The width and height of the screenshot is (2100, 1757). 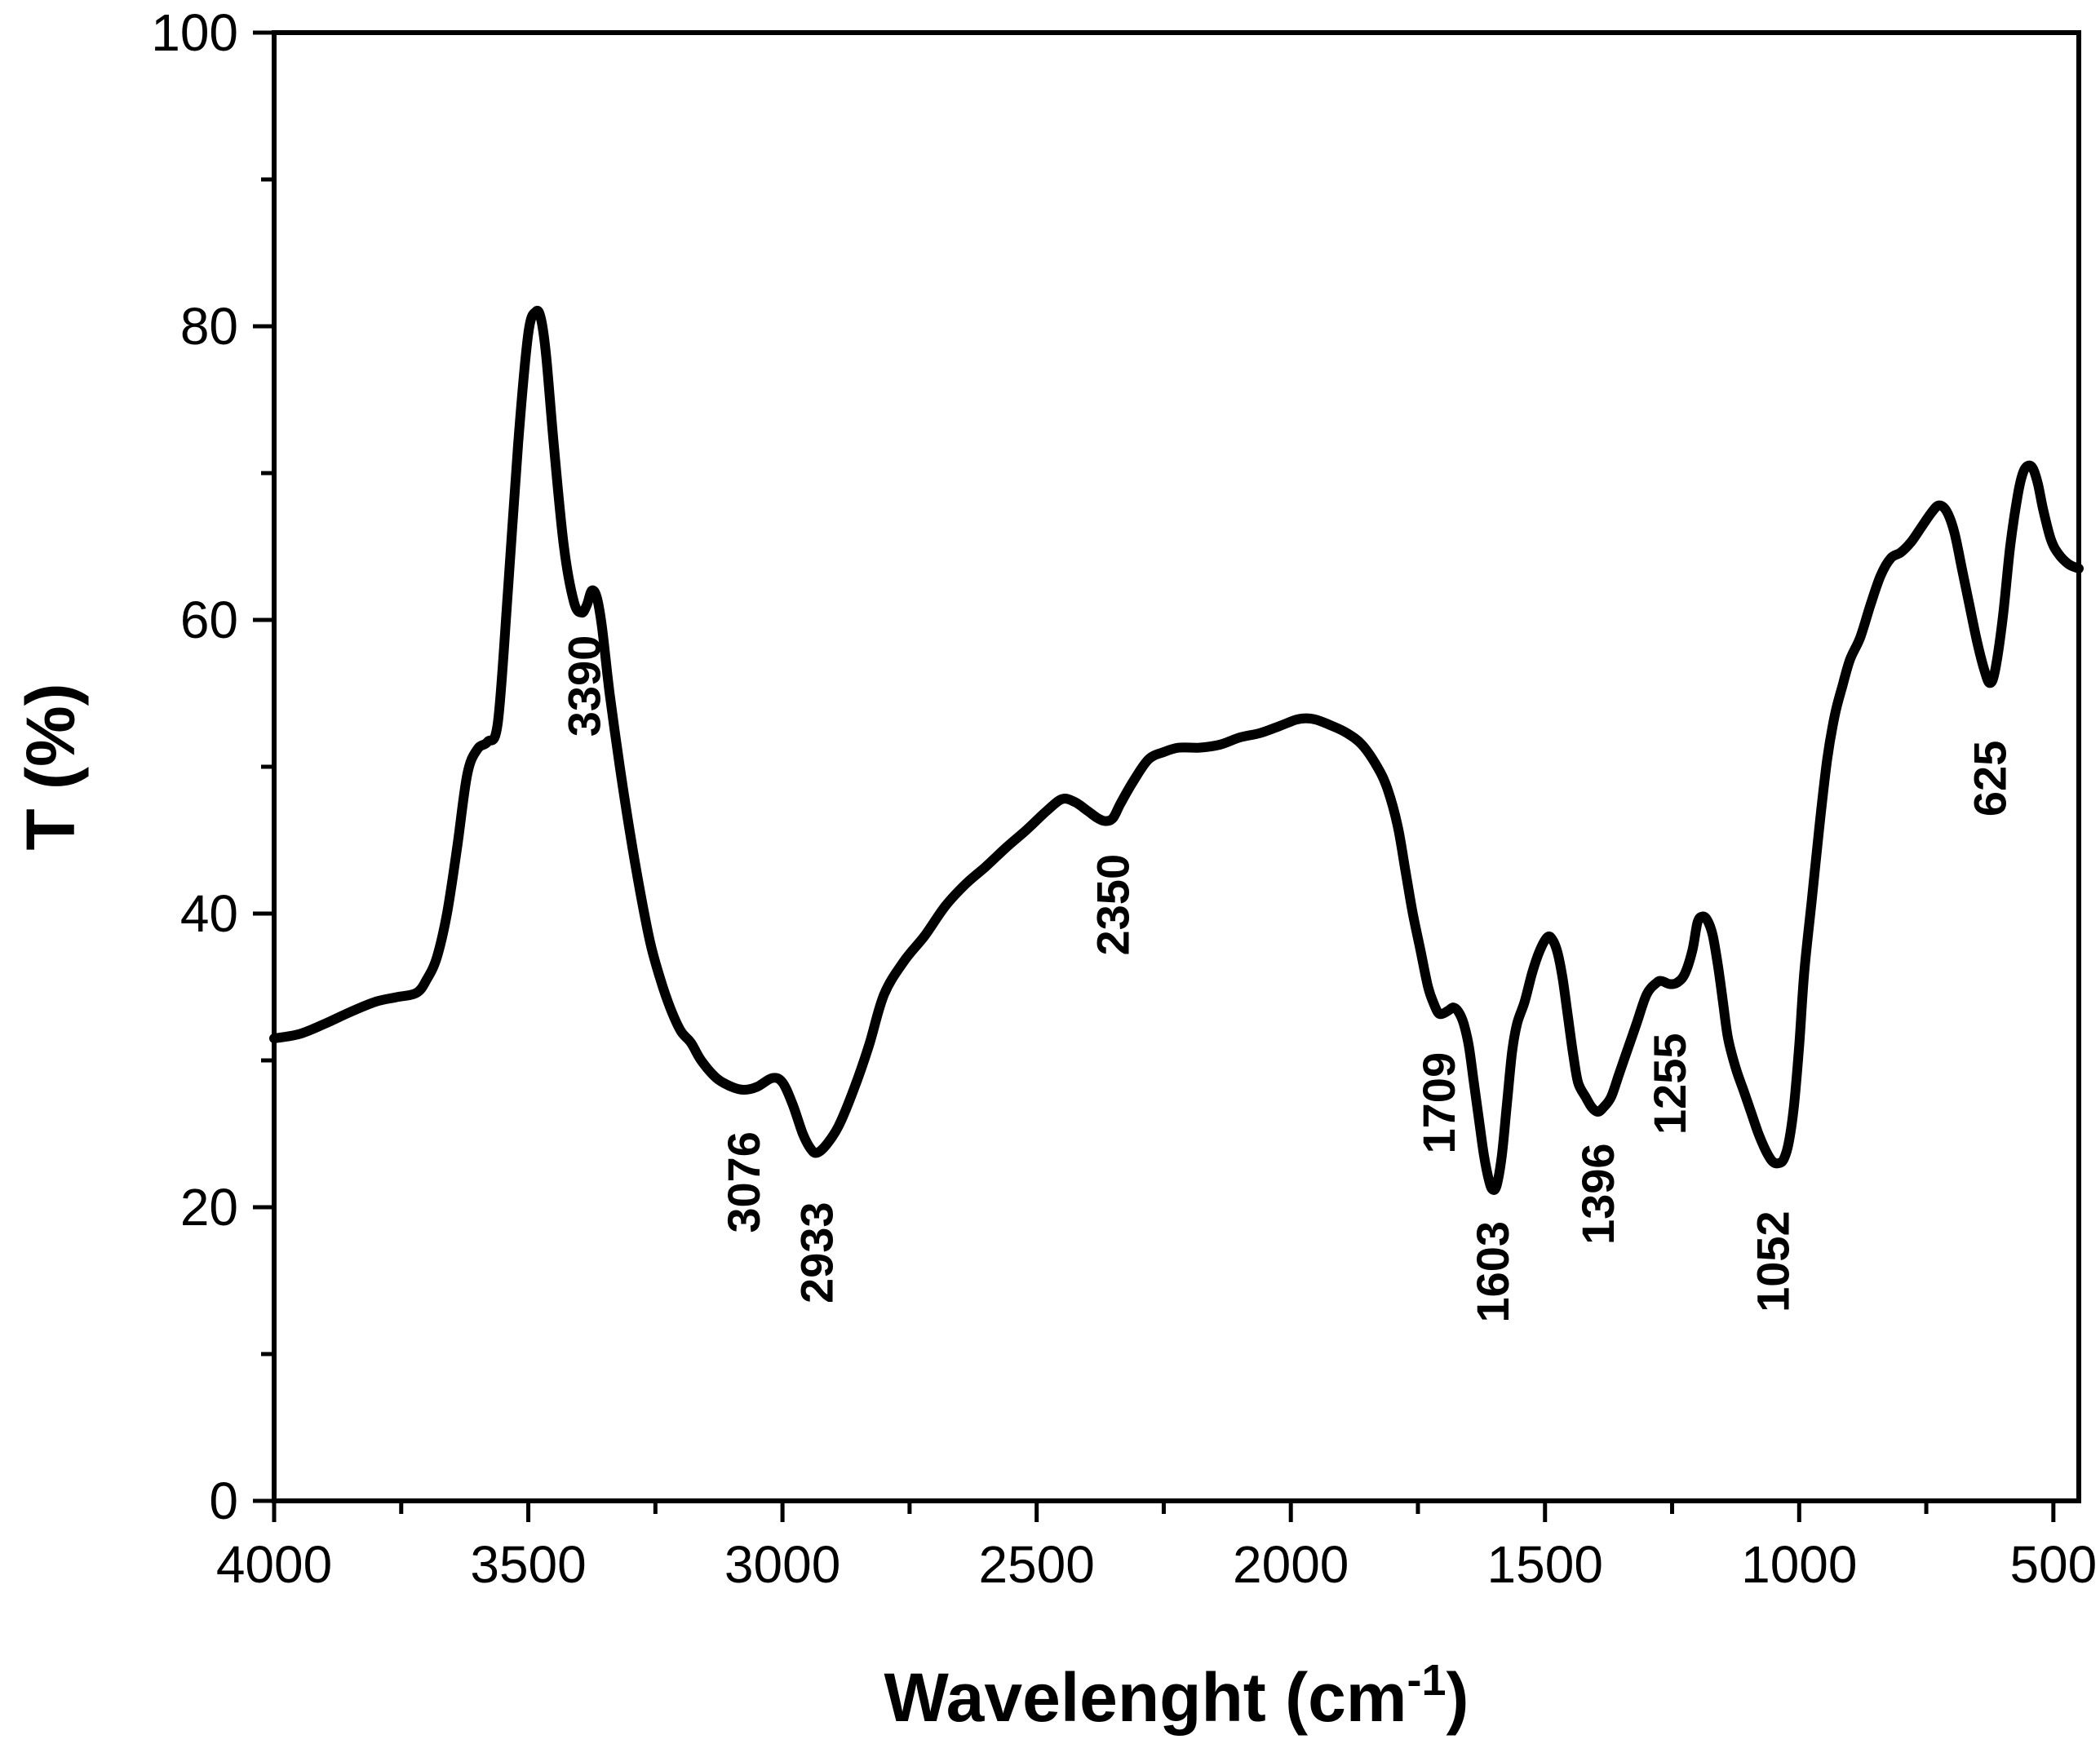 What do you see at coordinates (816, 1252) in the screenshot?
I see `peak-label: 2933` at bounding box center [816, 1252].